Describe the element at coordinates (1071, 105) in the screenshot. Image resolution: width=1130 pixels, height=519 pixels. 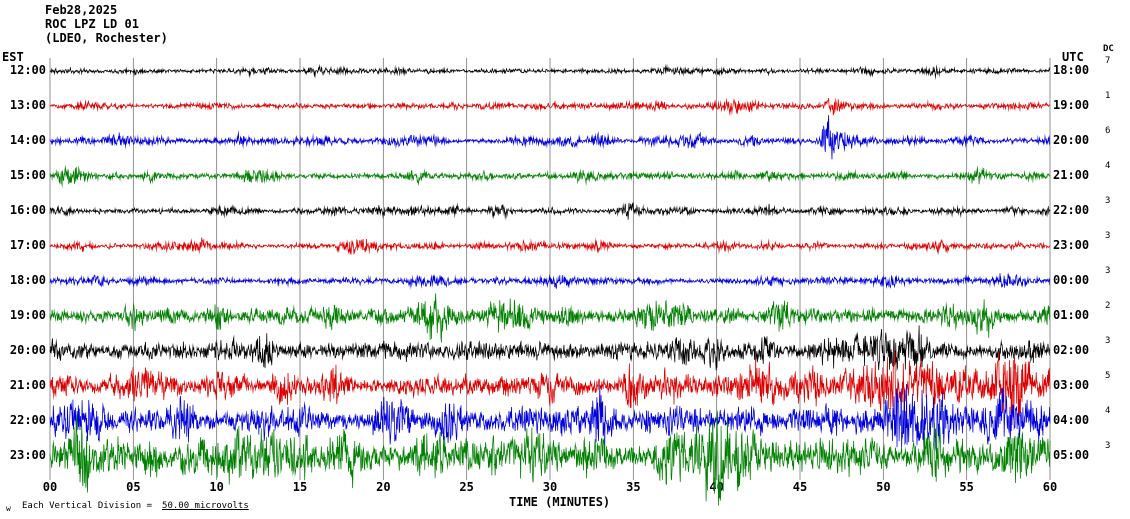
I see `row-label-utc: 19:00` at that location.